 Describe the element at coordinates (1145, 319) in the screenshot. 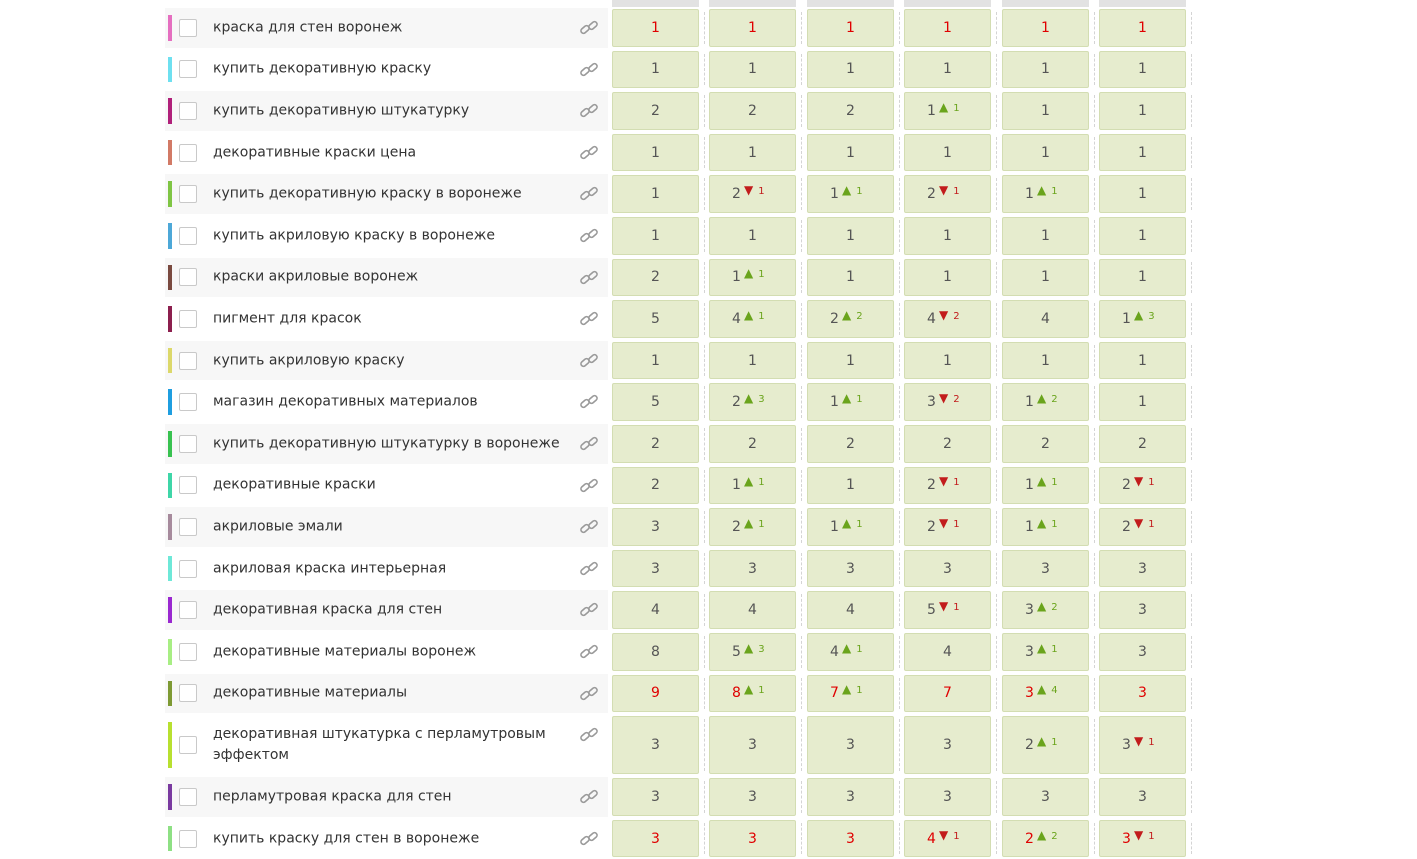

I see `position-cell: 1 ▲ 3` at that location.